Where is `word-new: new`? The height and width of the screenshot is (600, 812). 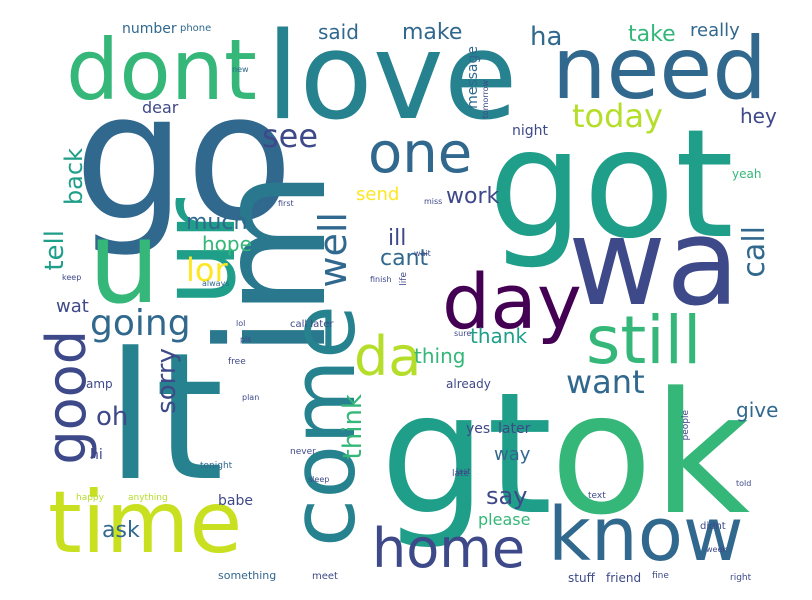
word-new: new is located at coordinates (240, 69).